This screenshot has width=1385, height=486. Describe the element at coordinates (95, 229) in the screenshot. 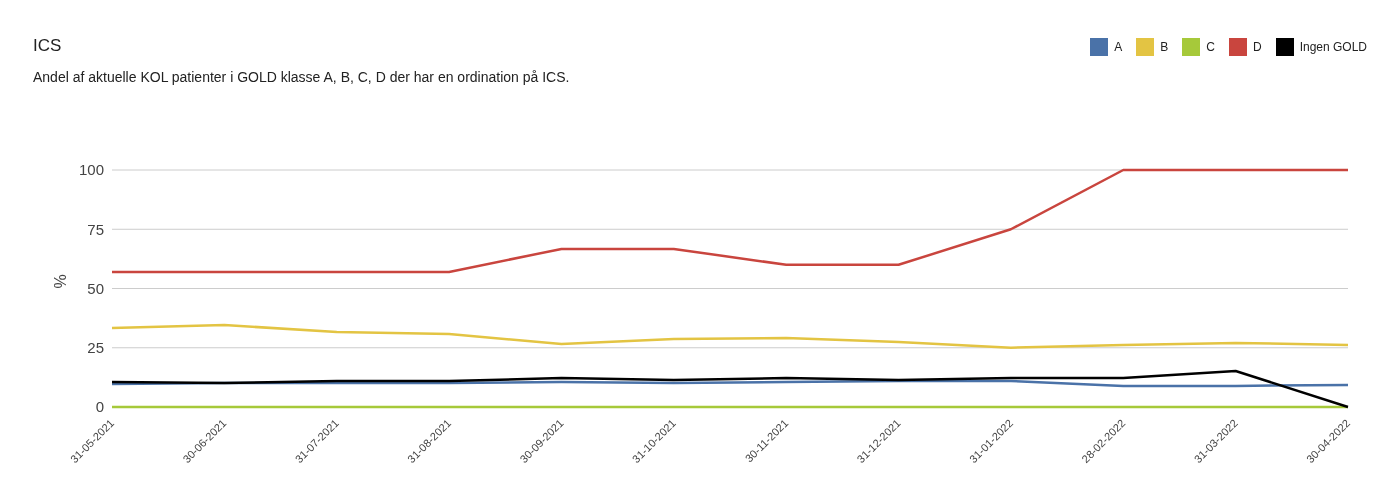

I see `y-tick-label: 75` at that location.